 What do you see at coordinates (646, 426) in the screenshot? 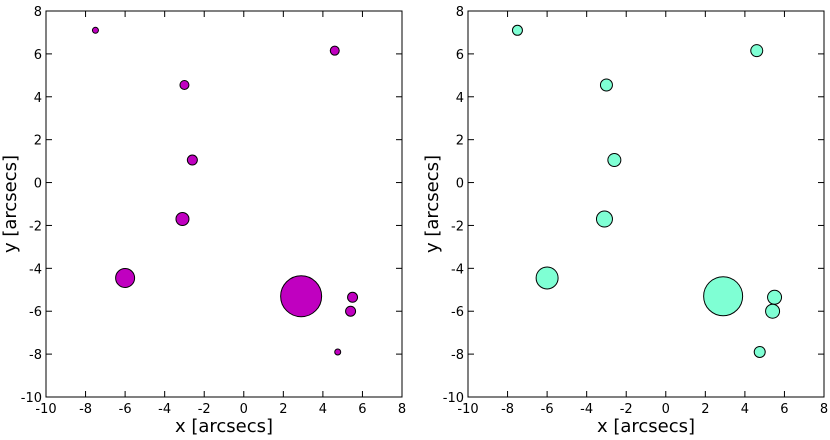
I see `right-x-axis-label: x [arcsecs]` at bounding box center [646, 426].